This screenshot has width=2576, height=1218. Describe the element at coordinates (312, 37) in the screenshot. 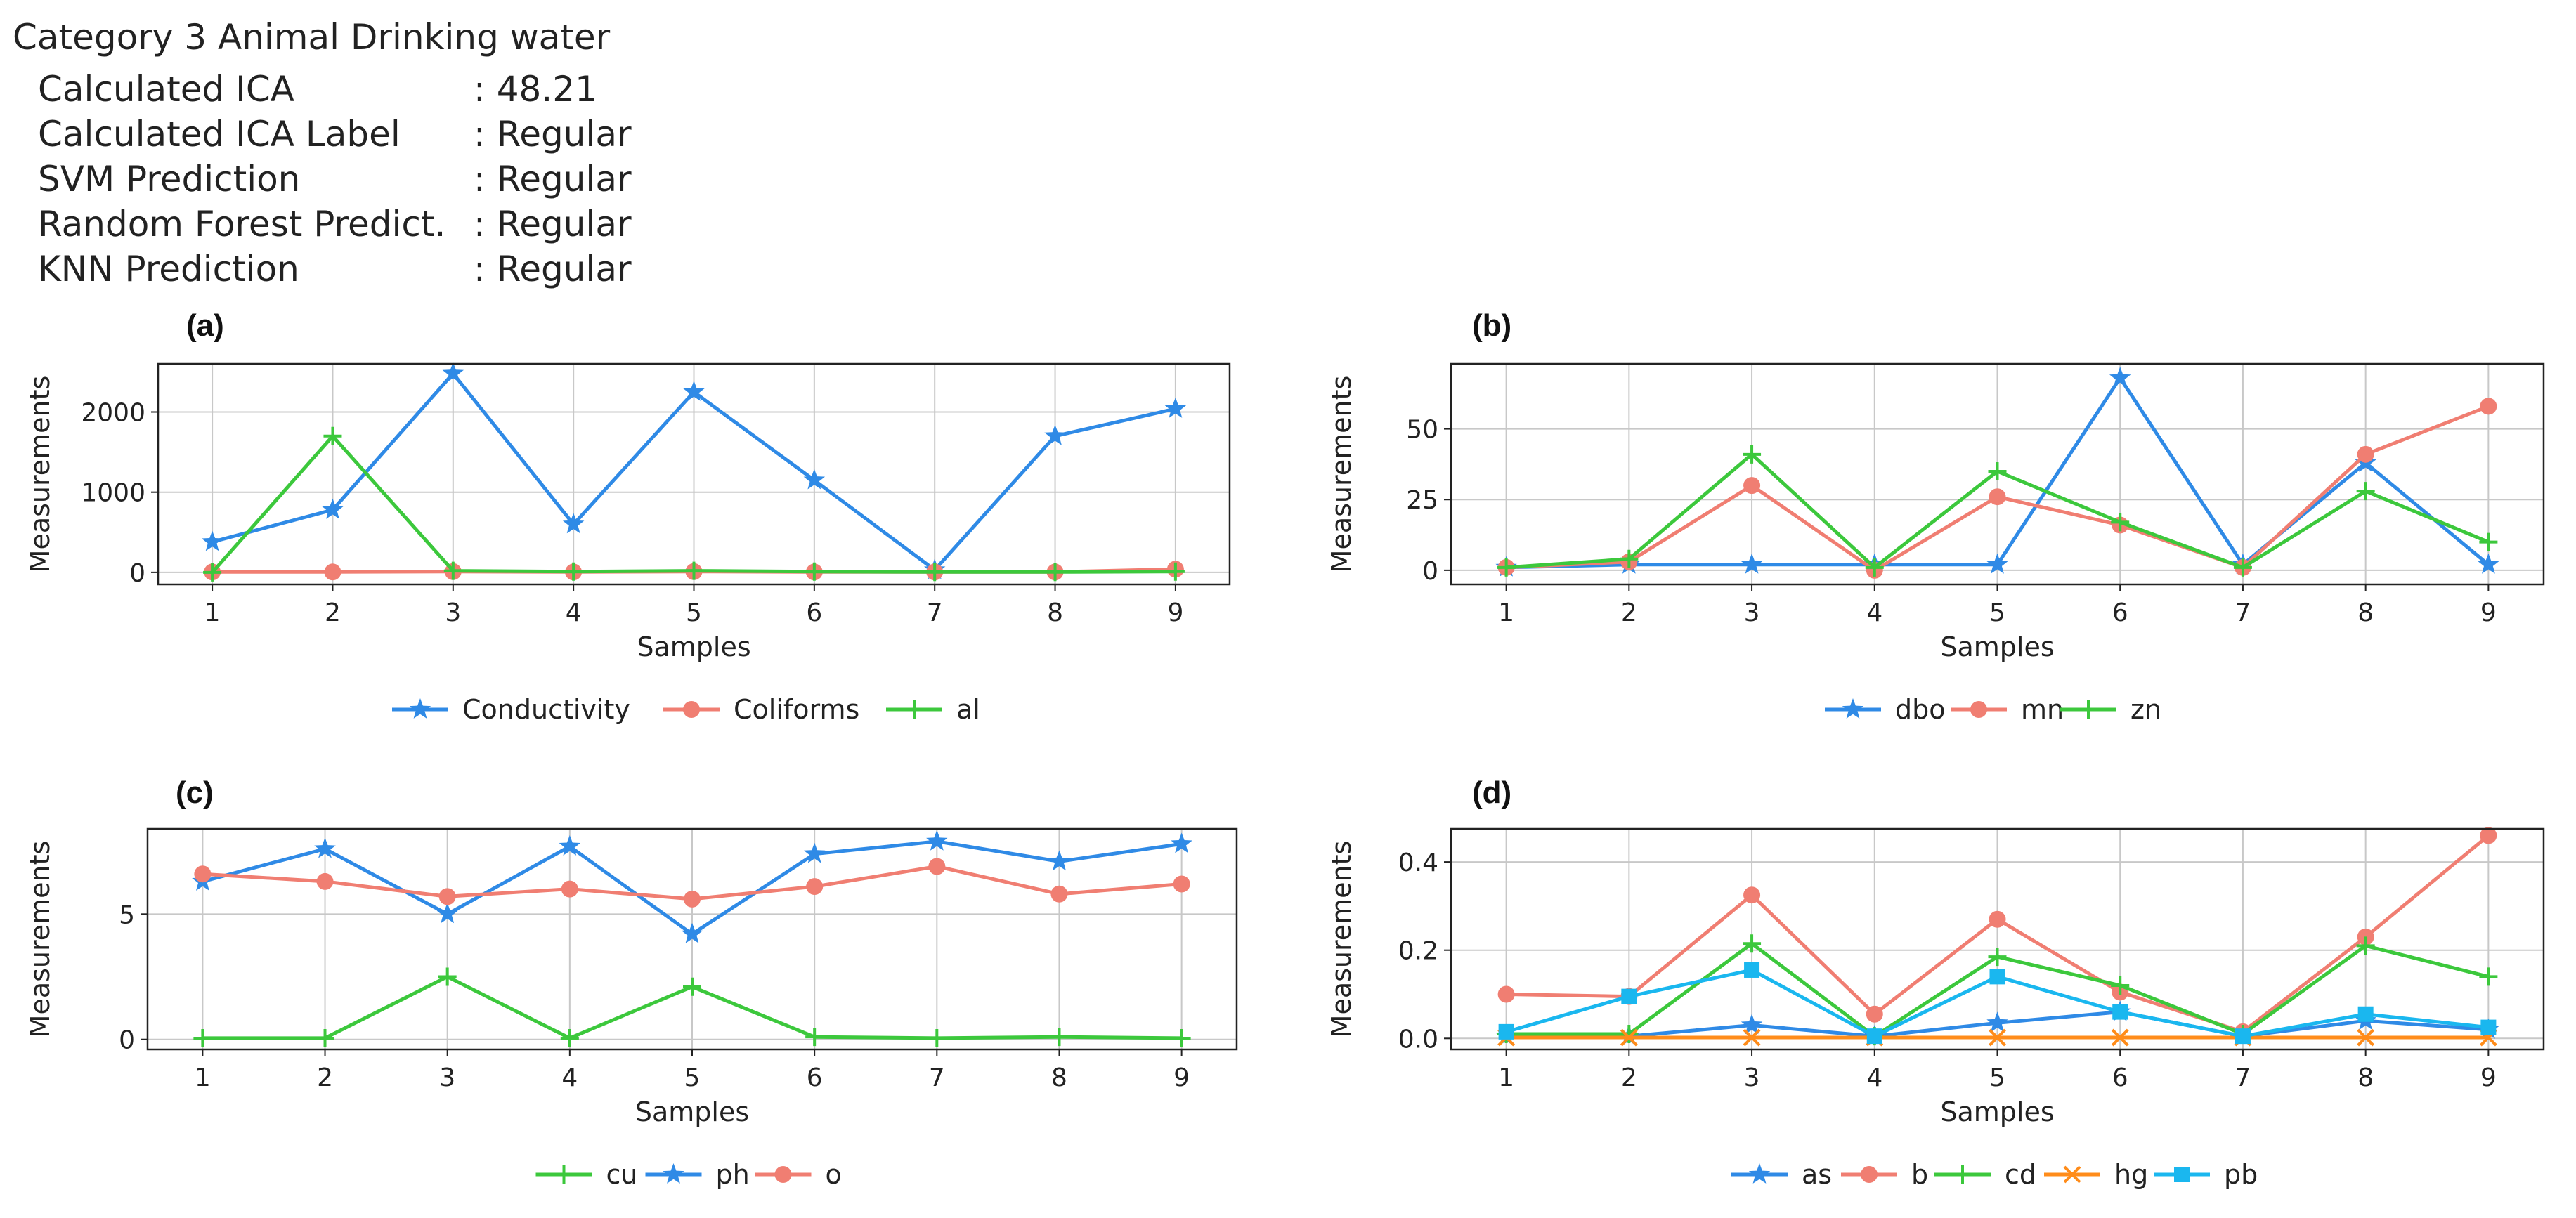

I see `page-title: Category 3 Animal Drinking water` at that location.